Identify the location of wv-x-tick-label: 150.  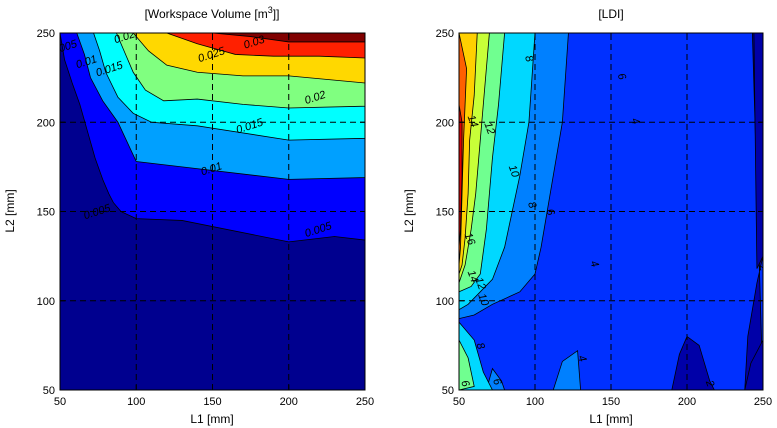
(212, 402).